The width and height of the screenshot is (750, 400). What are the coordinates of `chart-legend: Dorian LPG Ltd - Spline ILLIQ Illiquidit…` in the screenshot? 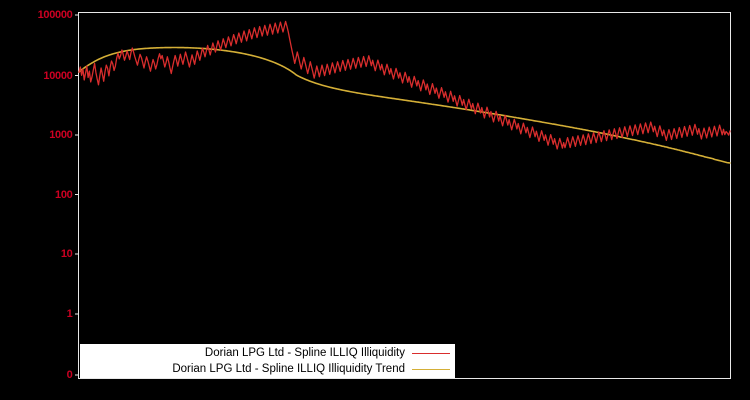 It's located at (267, 361).